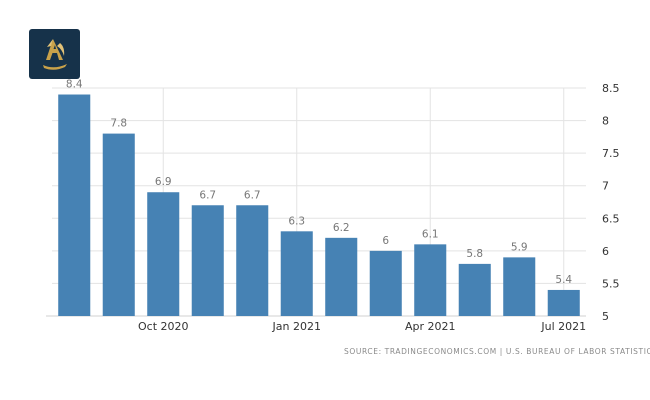  What do you see at coordinates (605, 186) in the screenshot?
I see `y-tick-label: 7` at bounding box center [605, 186].